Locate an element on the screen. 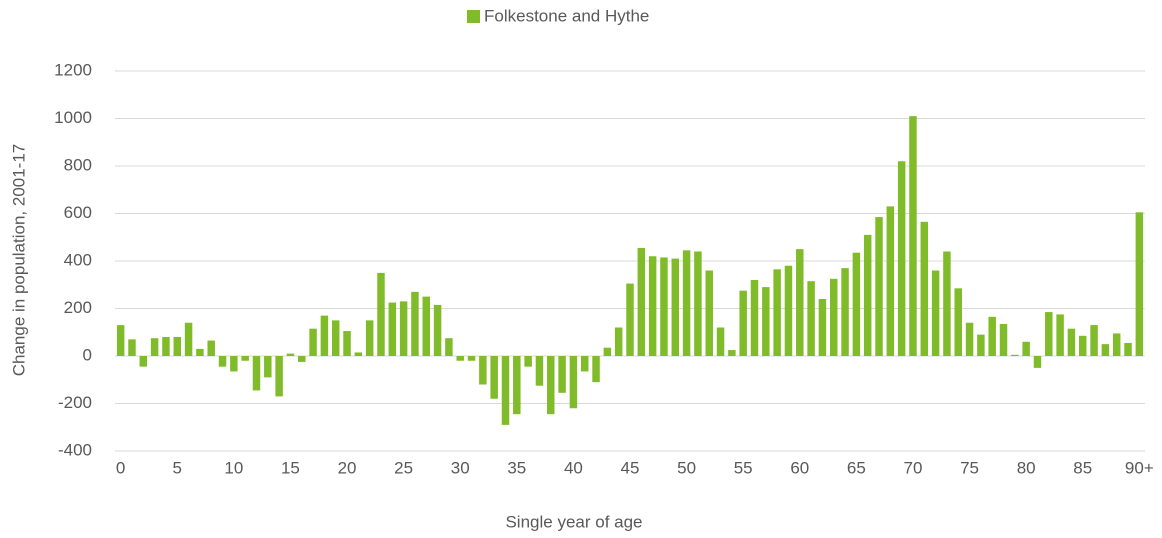 Image resolution: width=1162 pixels, height=538 pixels. legend-swatch is located at coordinates (473, 16).